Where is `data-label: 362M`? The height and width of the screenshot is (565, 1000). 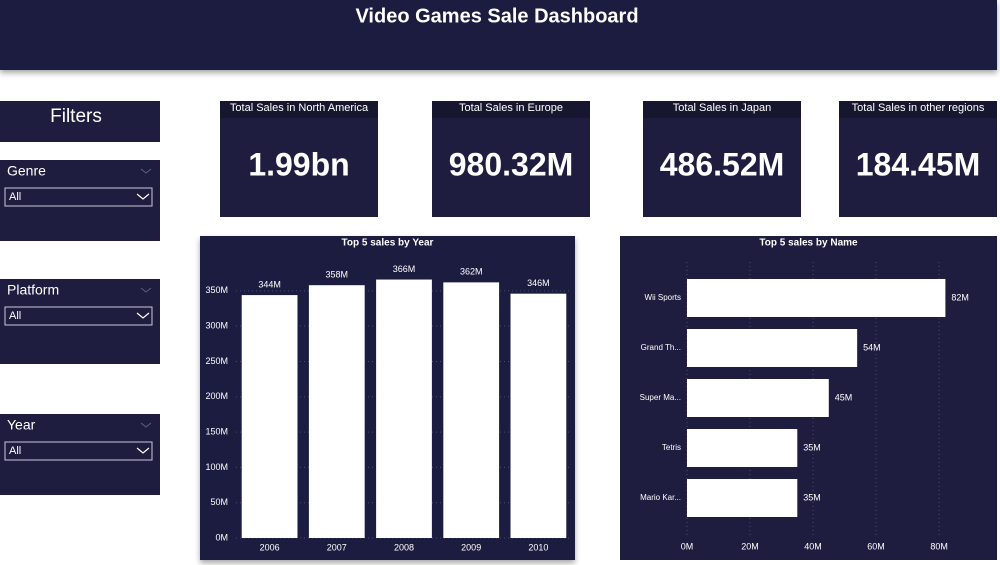
data-label: 362M is located at coordinates (471, 272).